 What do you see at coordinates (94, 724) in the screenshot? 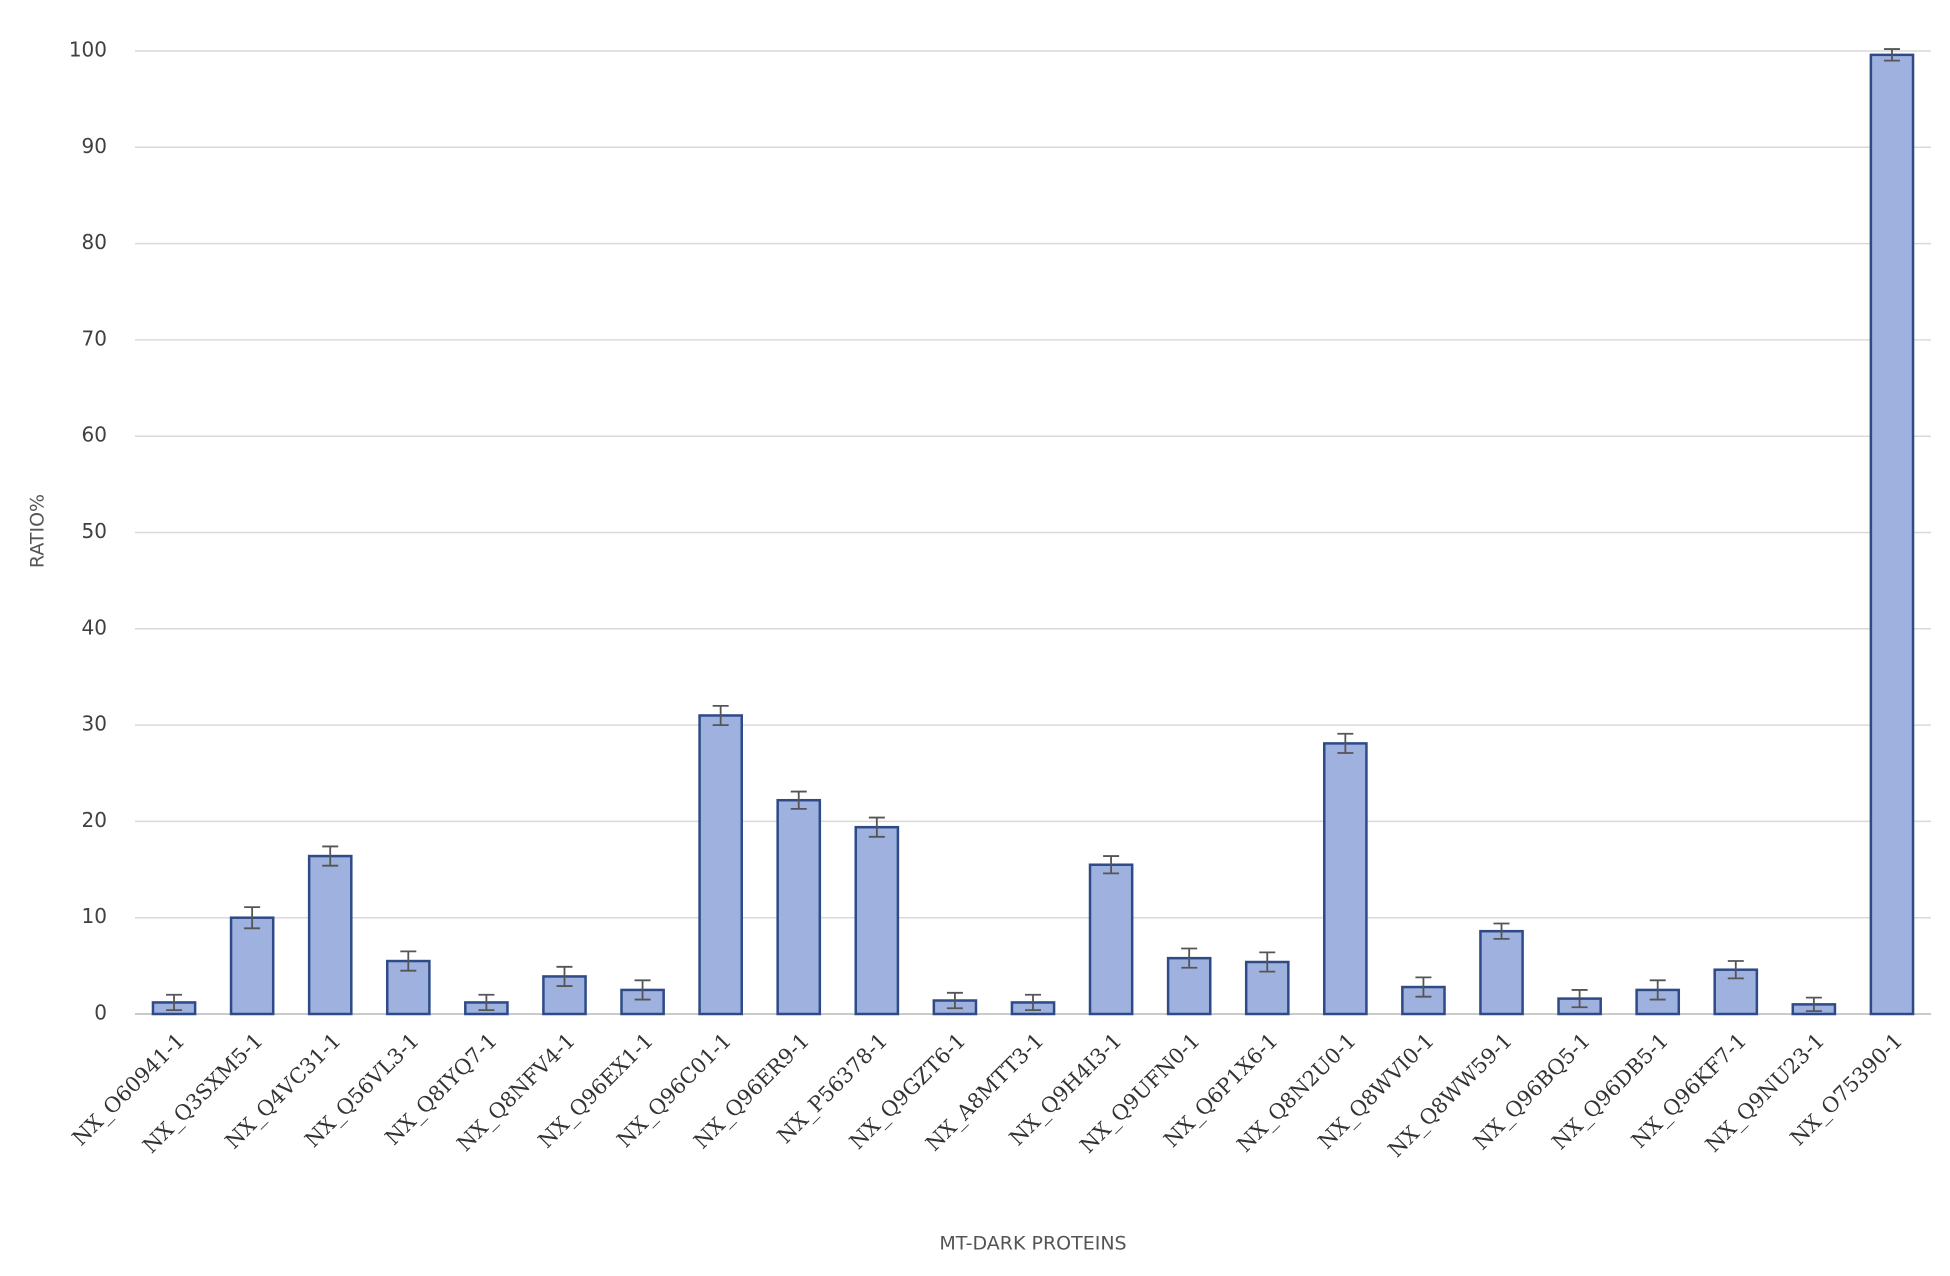
I see `y-tick-label: 30` at bounding box center [94, 724].